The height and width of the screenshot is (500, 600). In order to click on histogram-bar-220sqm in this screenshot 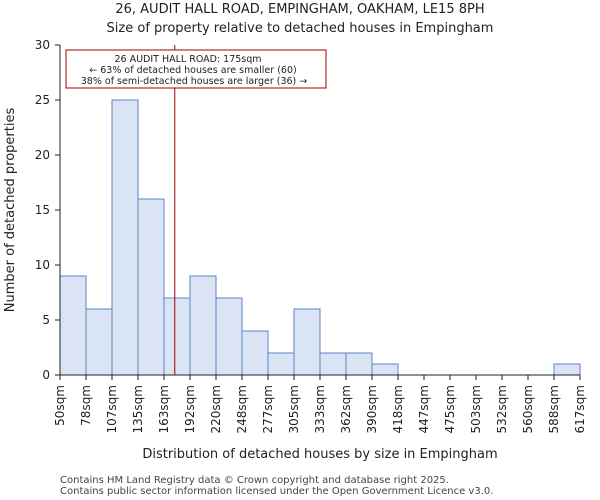, I will do `click(229, 336)`.